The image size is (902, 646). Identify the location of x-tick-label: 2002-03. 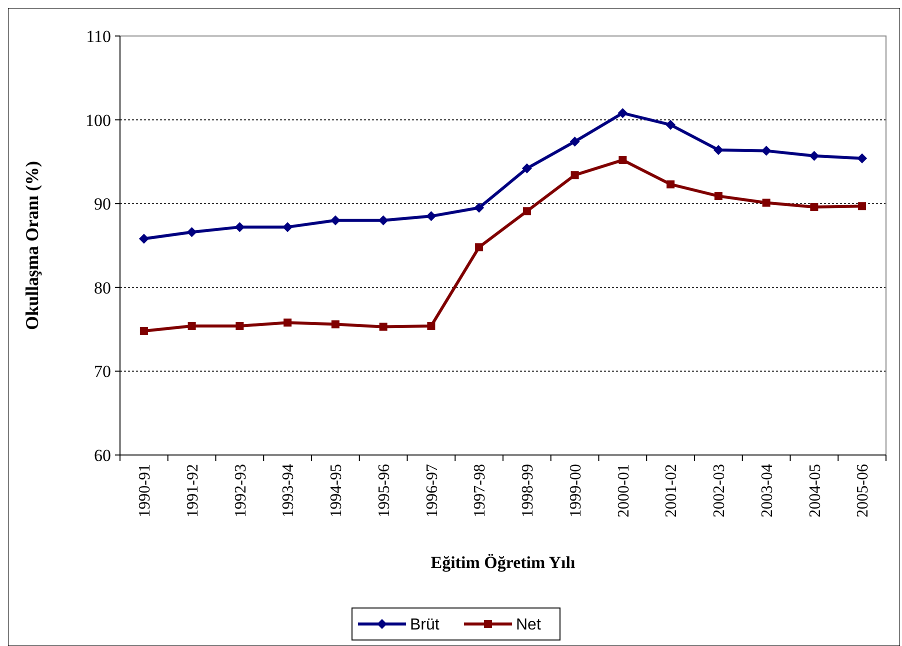
(719, 491).